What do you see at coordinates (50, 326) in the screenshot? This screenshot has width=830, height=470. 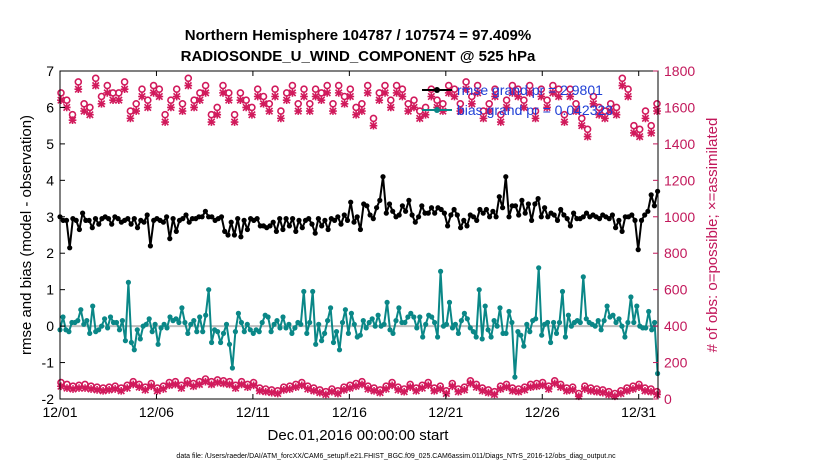 I see `y-left-tick-label: 0` at bounding box center [50, 326].